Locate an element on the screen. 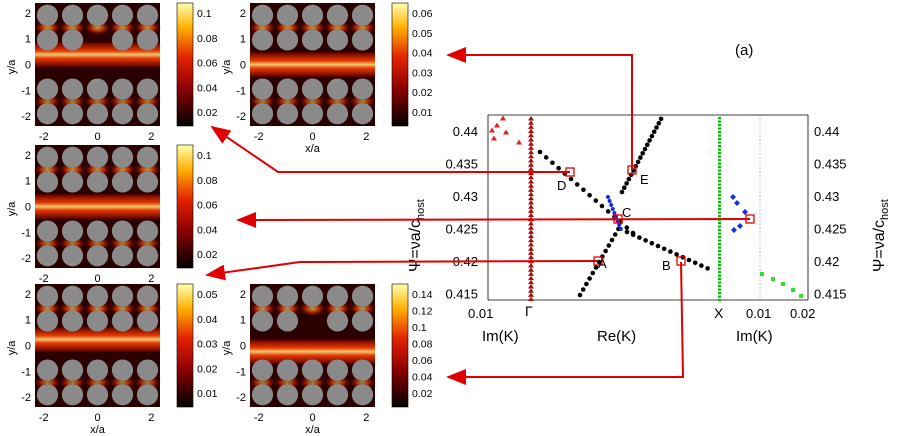 The width and height of the screenshot is (899, 436). y-tick-label: 1 is located at coordinates (243, 40).